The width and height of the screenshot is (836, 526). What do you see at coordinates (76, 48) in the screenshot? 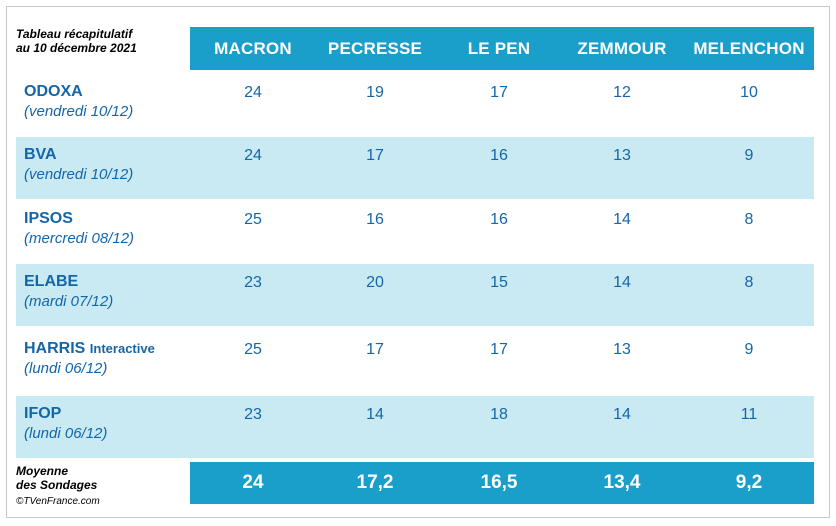
I see `caption-line-2: au 10 décembre 2021` at bounding box center [76, 48].